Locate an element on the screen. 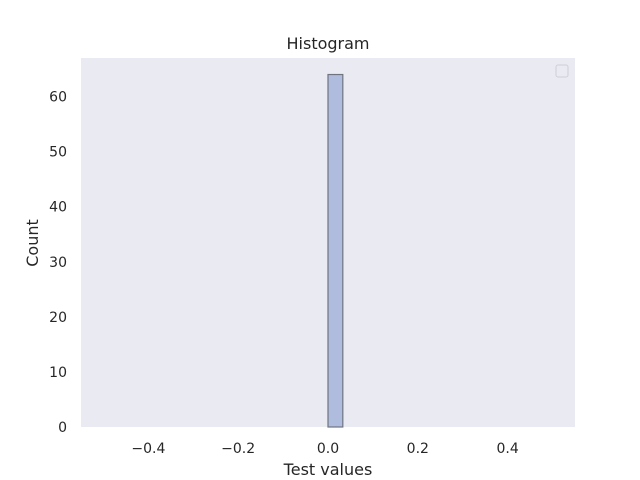 The width and height of the screenshot is (640, 480). x-tick-labels: −0.4 −0.2 0.0 0.2 0.4 is located at coordinates (324, 449).